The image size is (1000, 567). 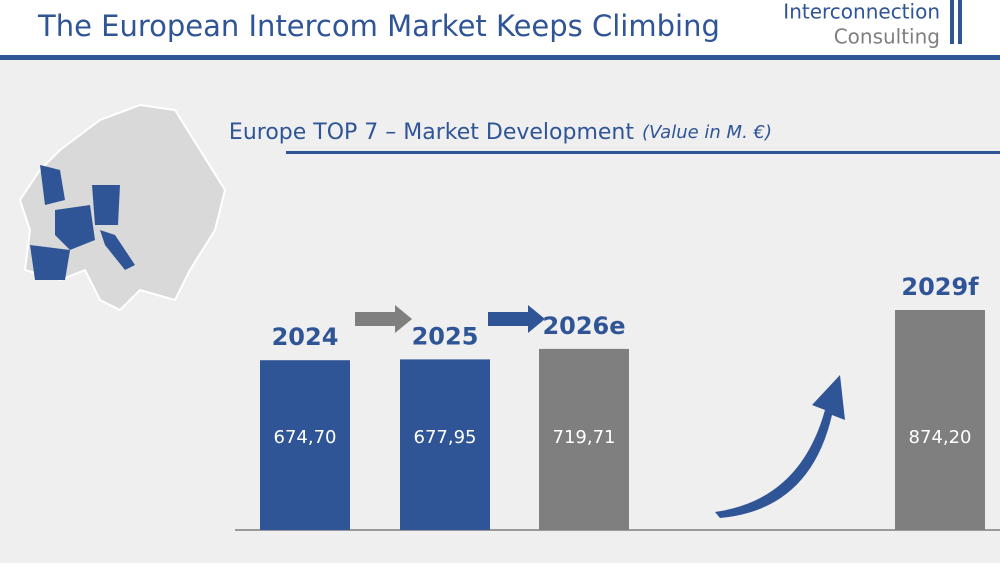 I want to click on logo-text: Consulting, so click(x=887, y=37).